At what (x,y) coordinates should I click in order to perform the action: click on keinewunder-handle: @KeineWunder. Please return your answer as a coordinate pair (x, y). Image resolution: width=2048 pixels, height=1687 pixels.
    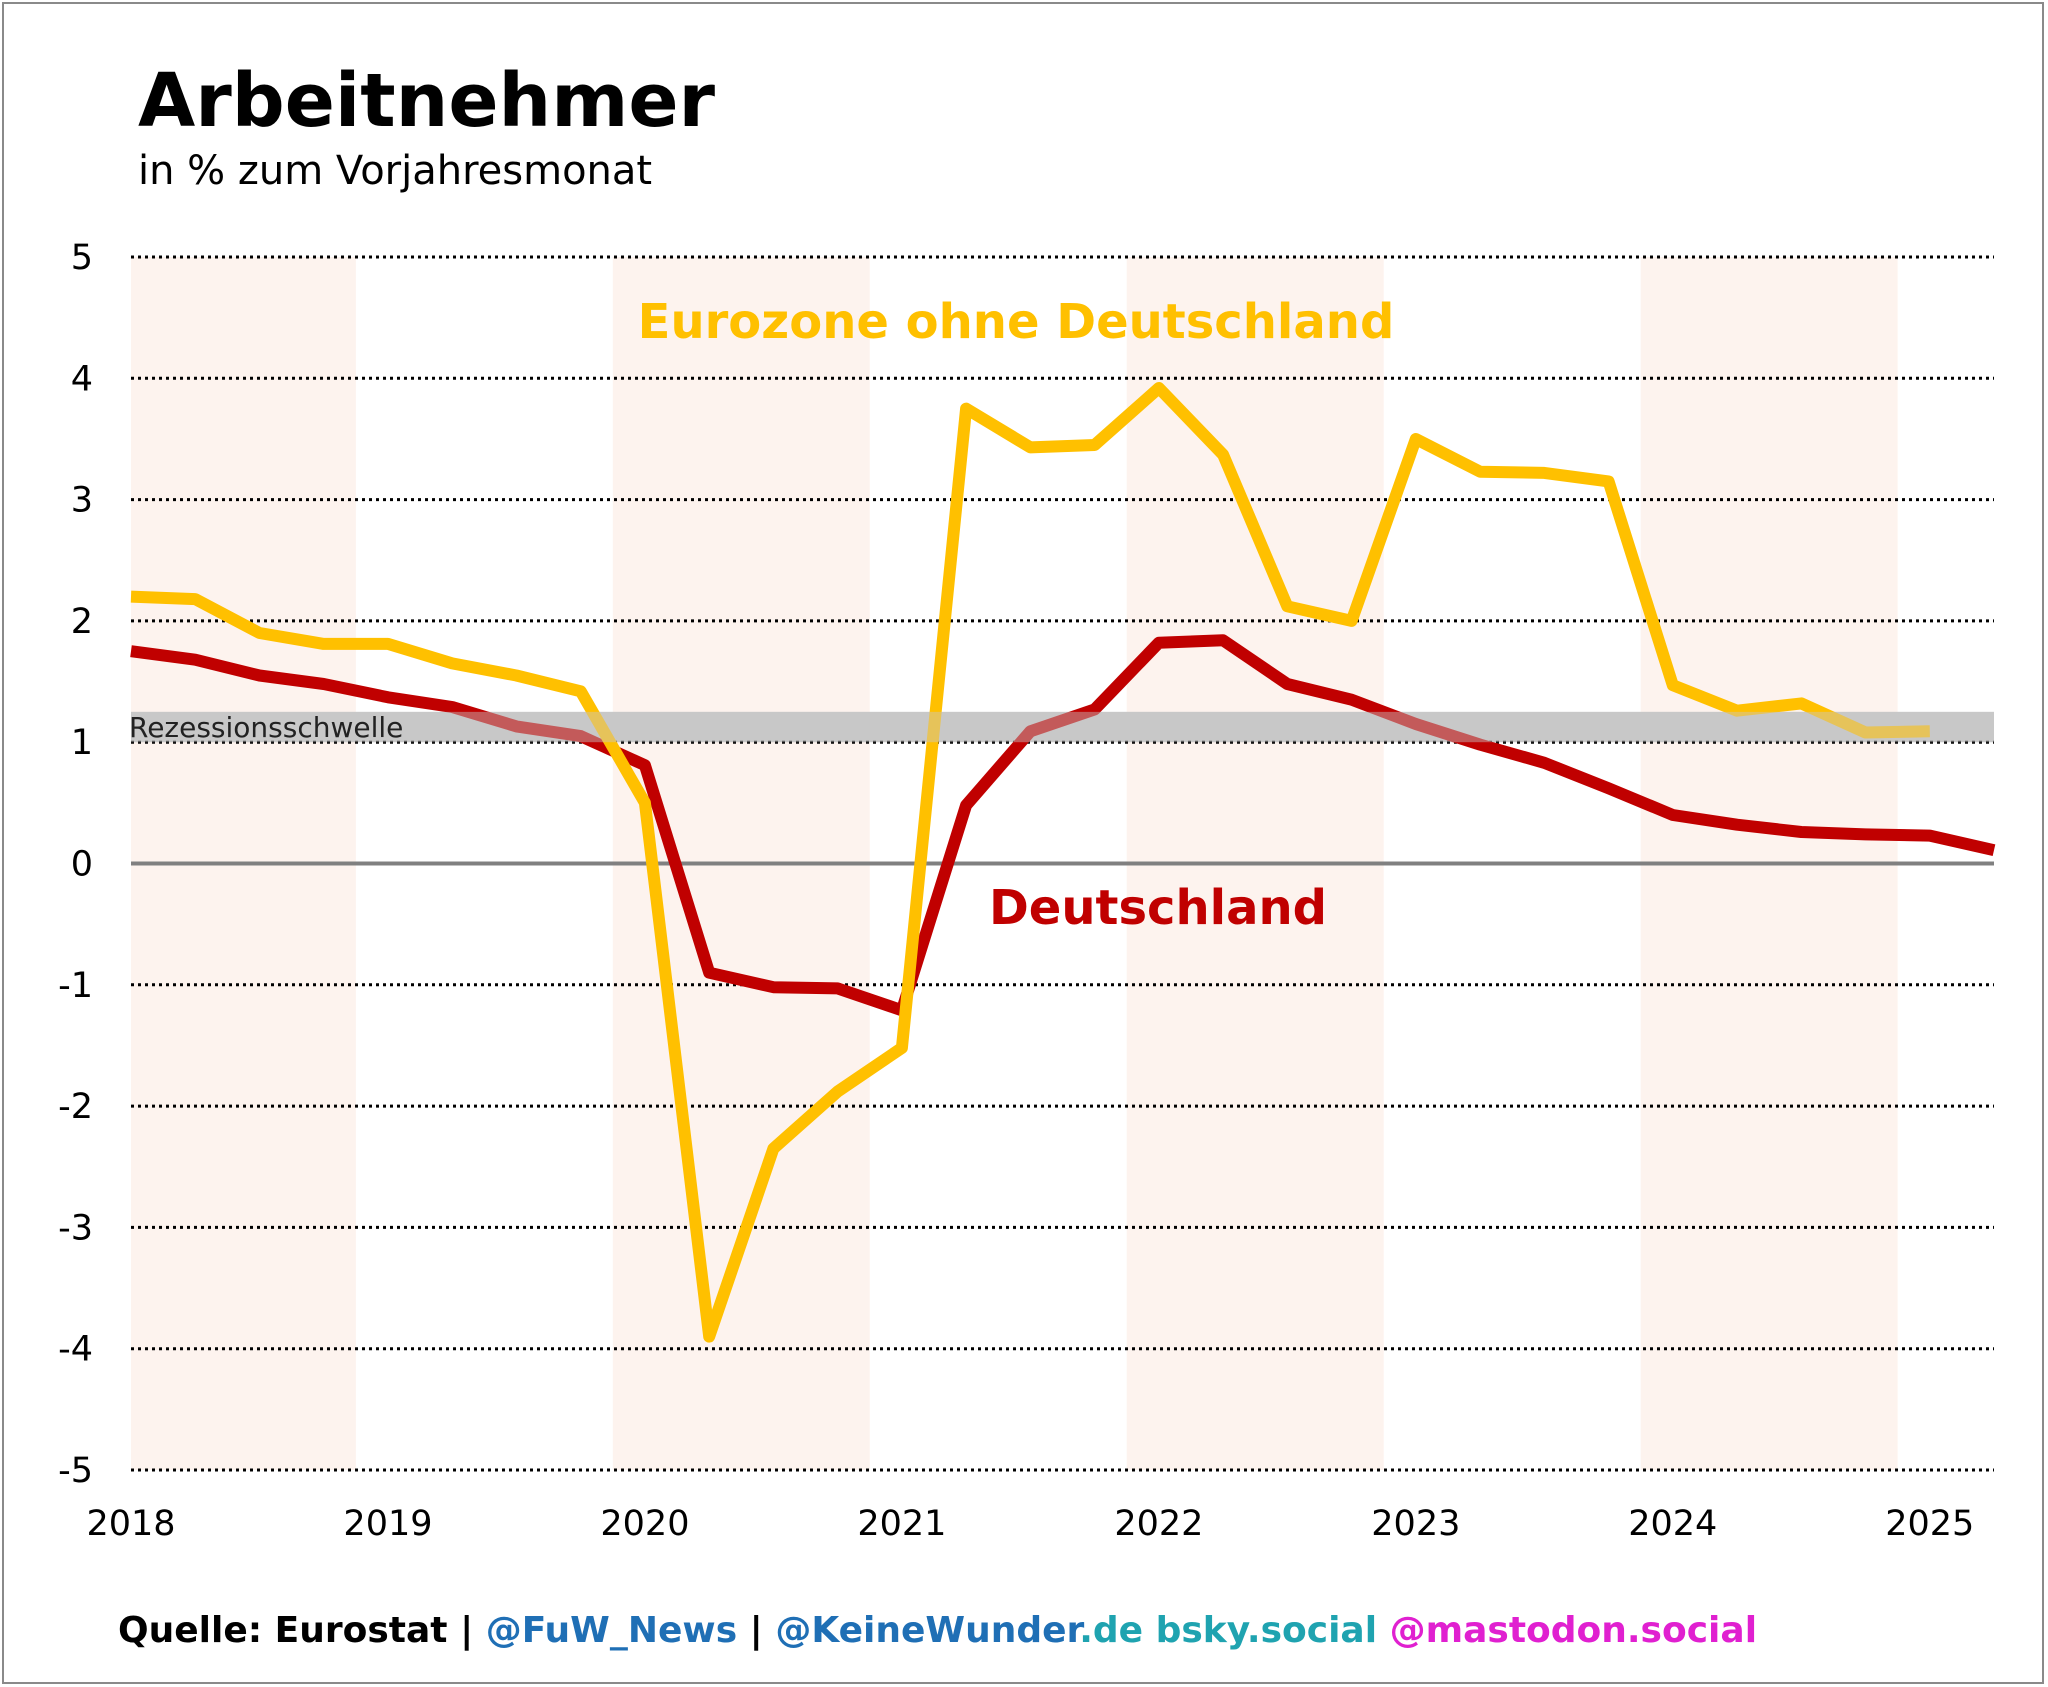
    Looking at the image, I should click on (927, 1630).